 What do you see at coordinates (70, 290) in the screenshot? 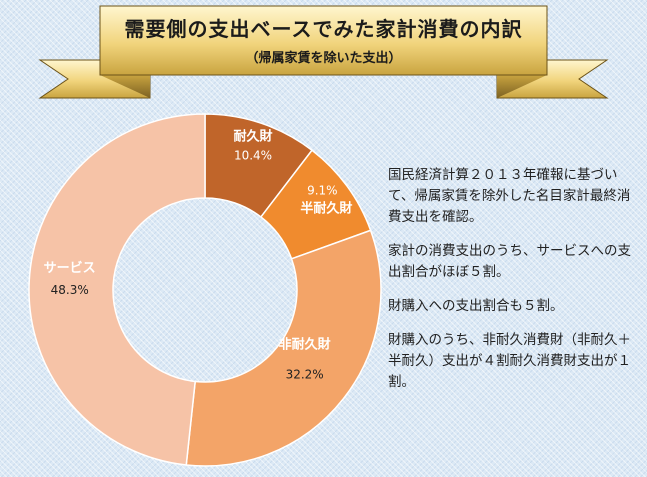
I see `slice-value-label: 48.3%` at bounding box center [70, 290].